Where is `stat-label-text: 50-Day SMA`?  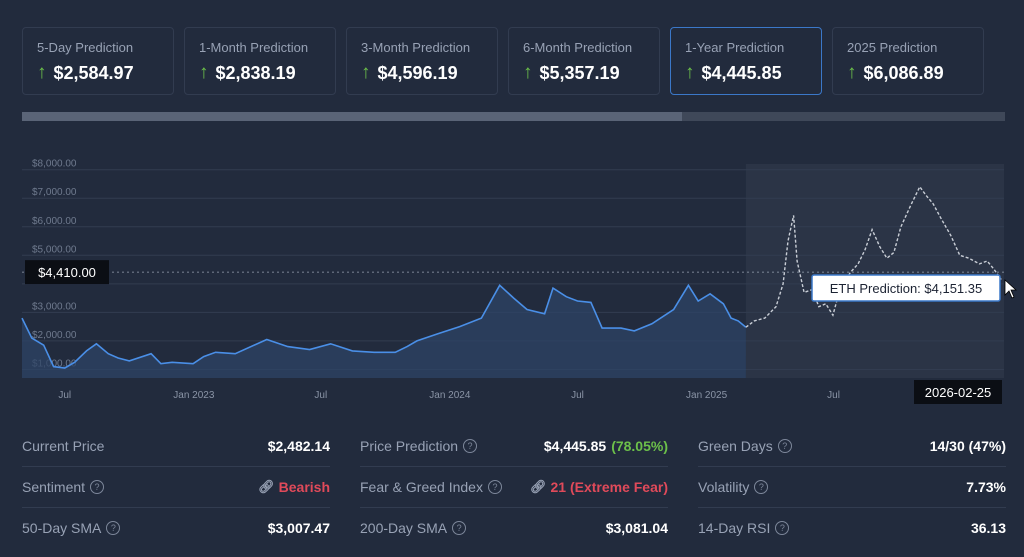
stat-label-text: 50-Day SMA is located at coordinates (62, 528).